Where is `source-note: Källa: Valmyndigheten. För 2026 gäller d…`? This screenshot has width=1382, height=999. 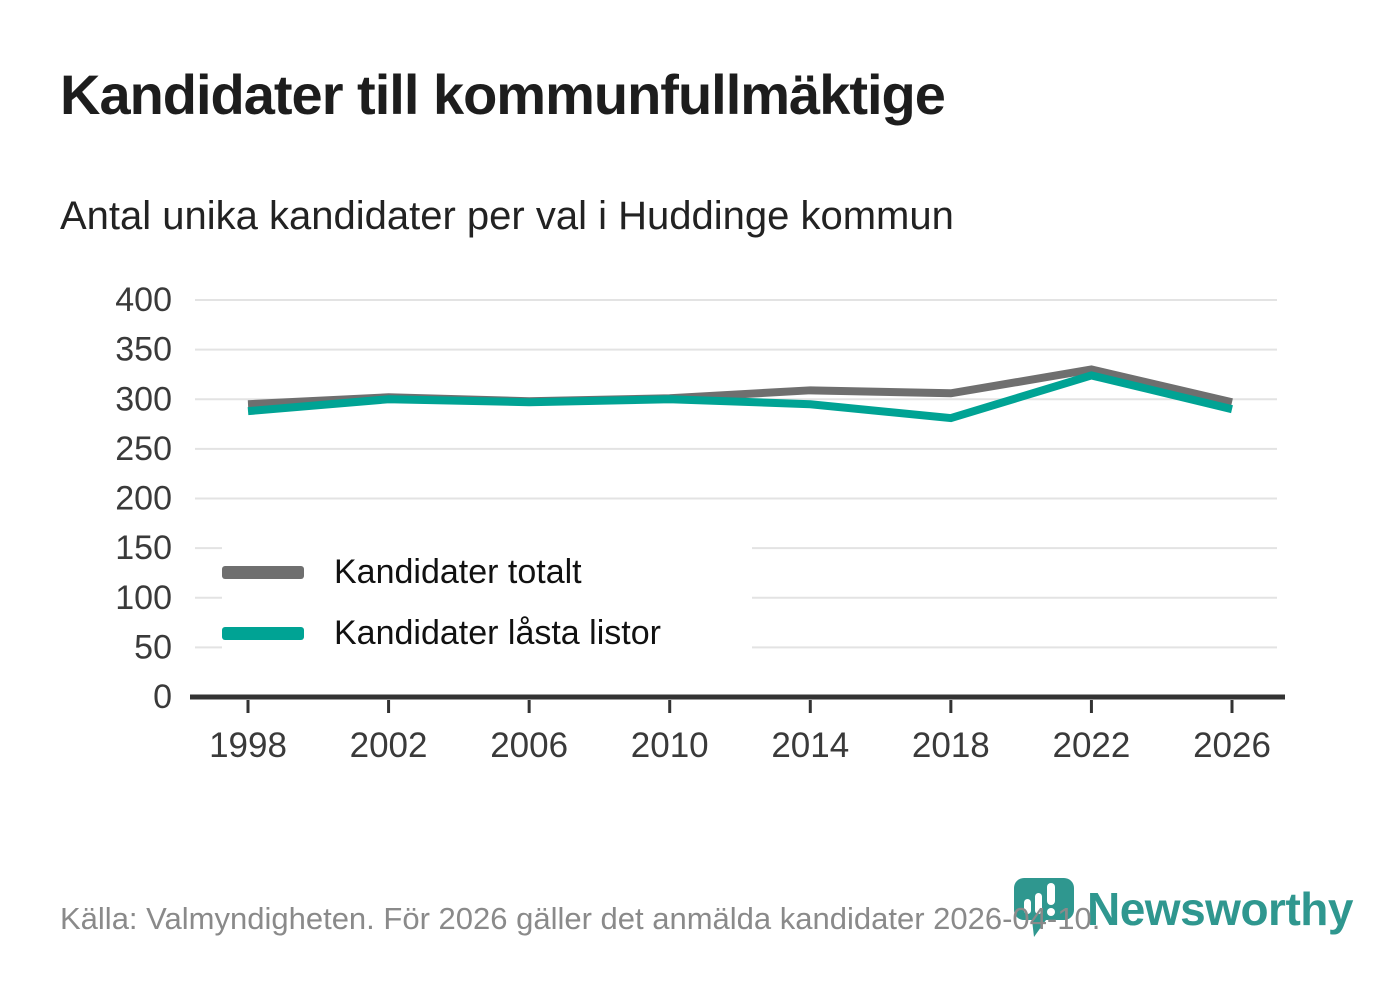
source-note: Källa: Valmyndigheten. För 2026 gäller d… is located at coordinates (580, 918).